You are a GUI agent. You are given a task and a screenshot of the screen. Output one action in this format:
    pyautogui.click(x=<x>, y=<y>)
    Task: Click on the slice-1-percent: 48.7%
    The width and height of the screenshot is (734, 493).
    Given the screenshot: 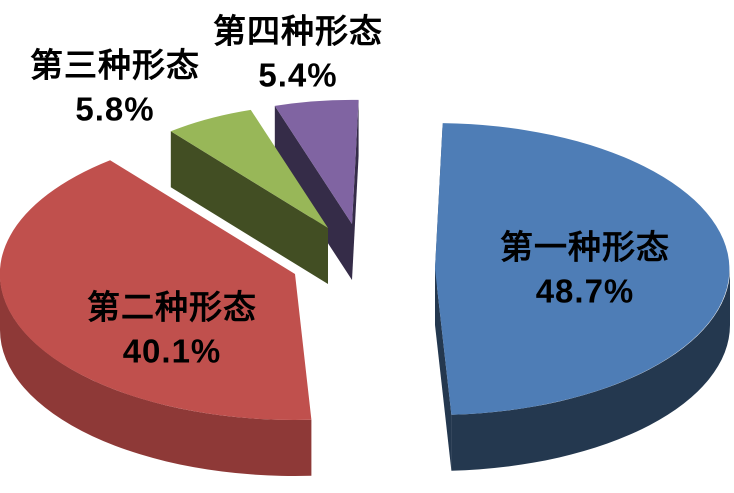 What is the action you would take?
    pyautogui.click(x=585, y=290)
    